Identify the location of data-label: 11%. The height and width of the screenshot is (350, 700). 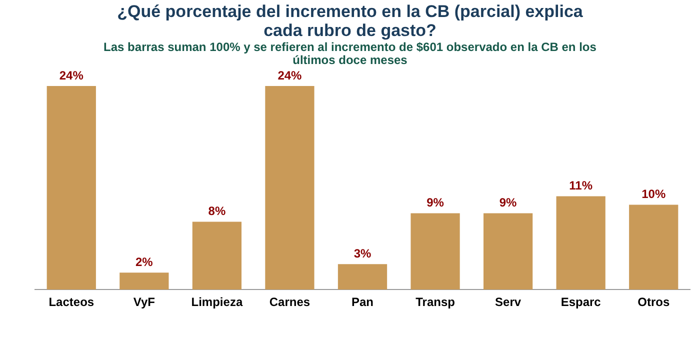
(581, 185).